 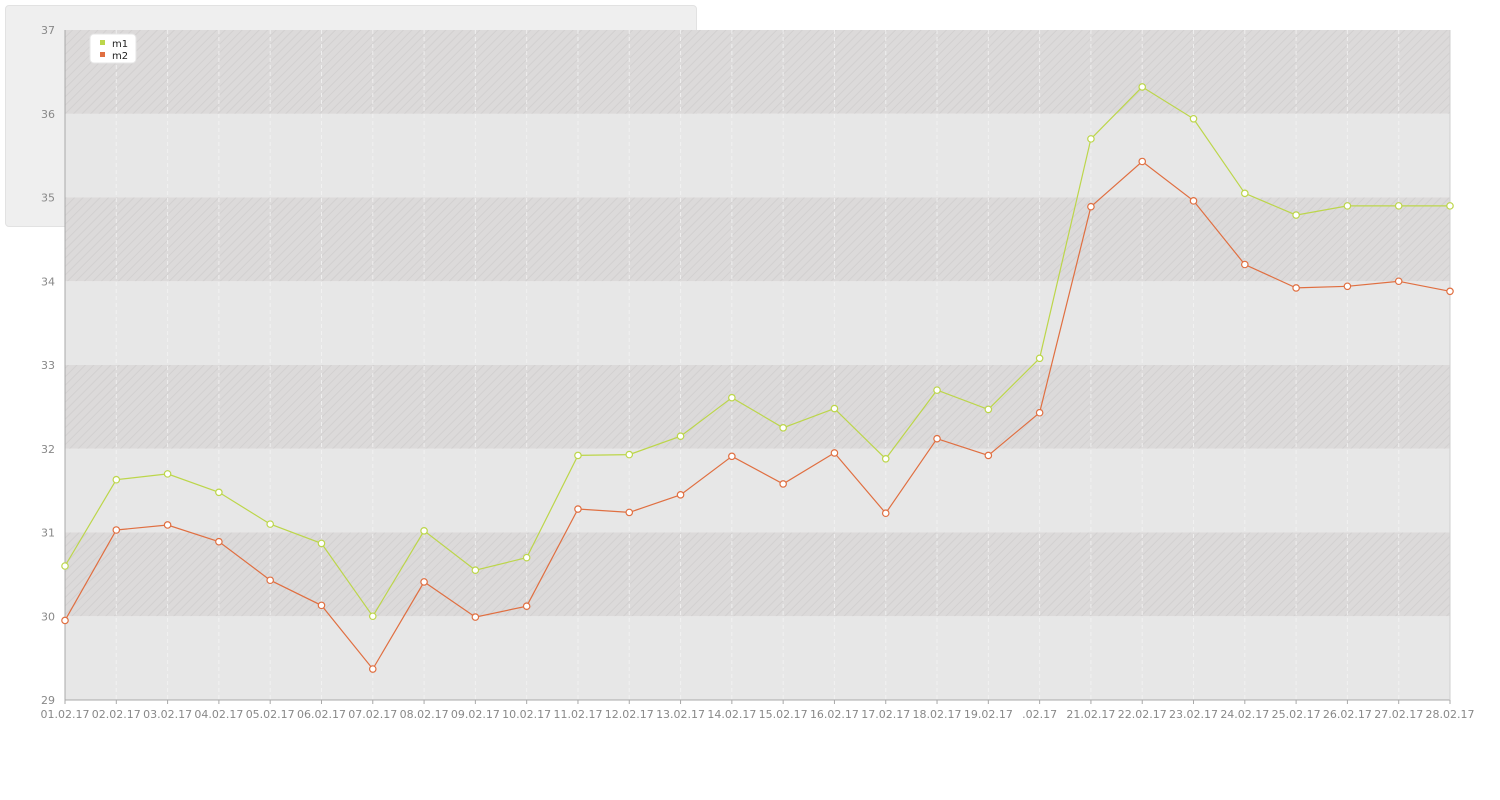 I want to click on x-tick-label: 18.02.17, so click(x=937, y=714).